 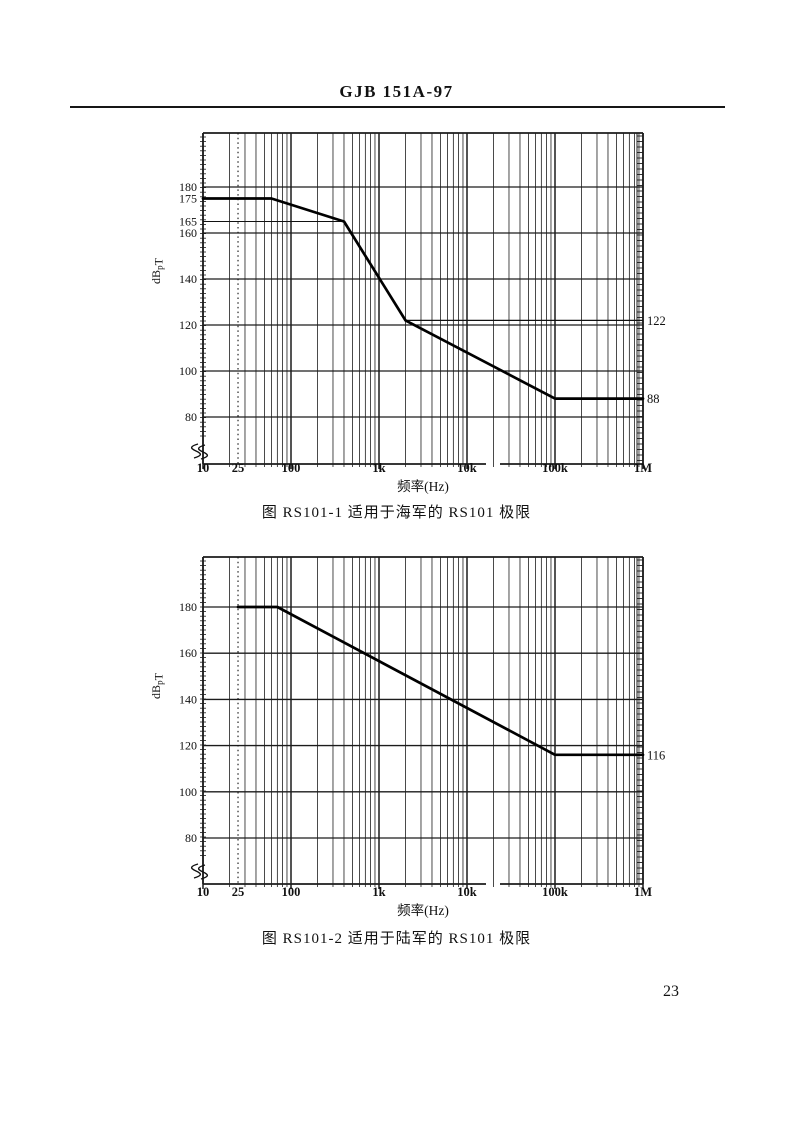 What do you see at coordinates (656, 755) in the screenshot?
I see `right-value-label: 116` at bounding box center [656, 755].